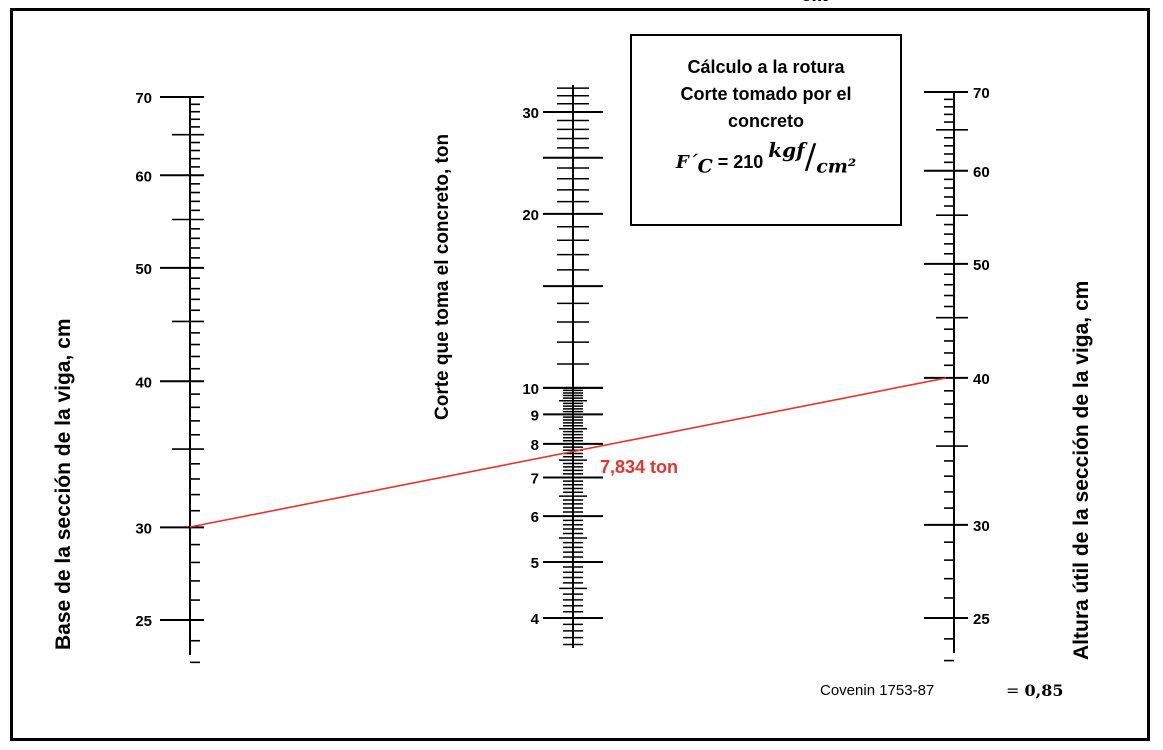  Describe the element at coordinates (766, 67) in the screenshot. I see `title-line-1: Cálculo a la rotura` at that location.